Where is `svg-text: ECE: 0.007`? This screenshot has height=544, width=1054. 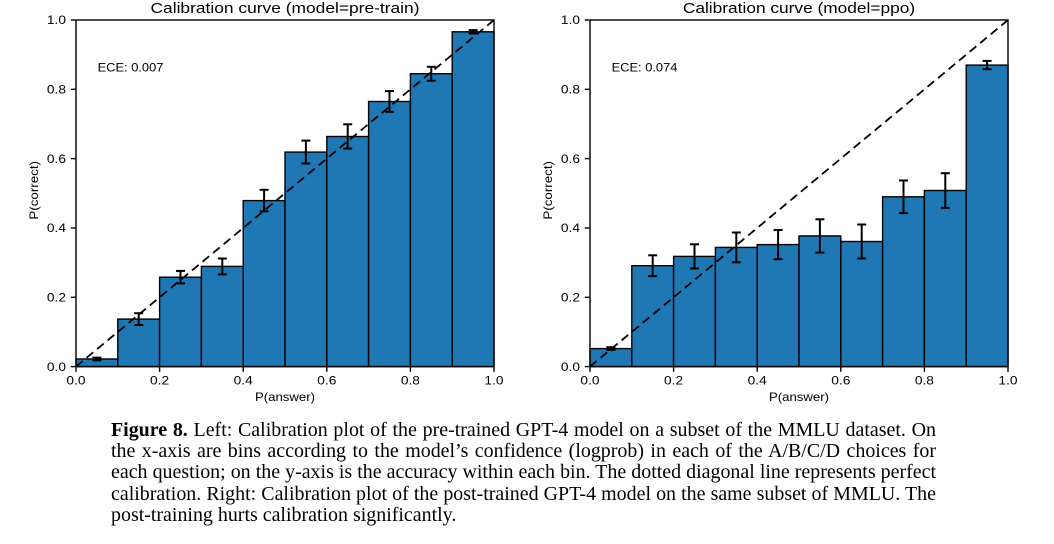 svg-text: ECE: 0.007 is located at coordinates (131, 67).